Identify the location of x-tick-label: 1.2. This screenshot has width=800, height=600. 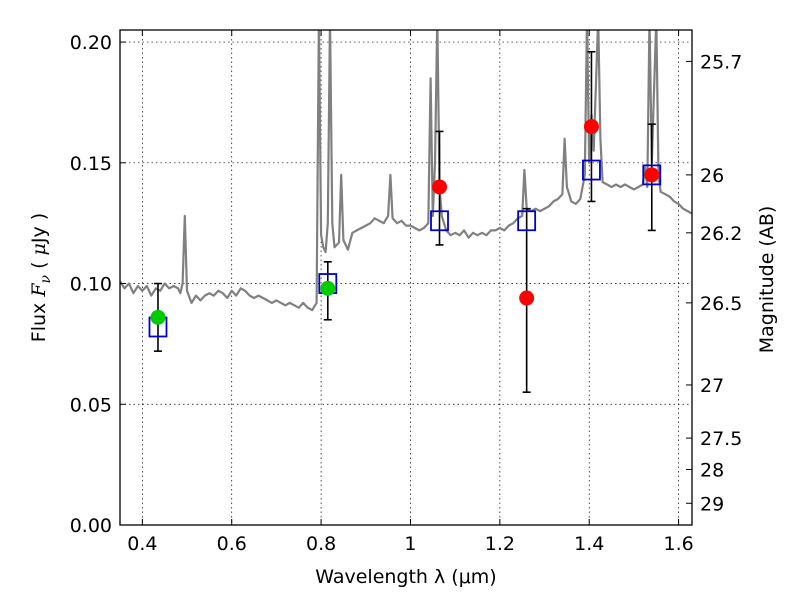
(500, 544).